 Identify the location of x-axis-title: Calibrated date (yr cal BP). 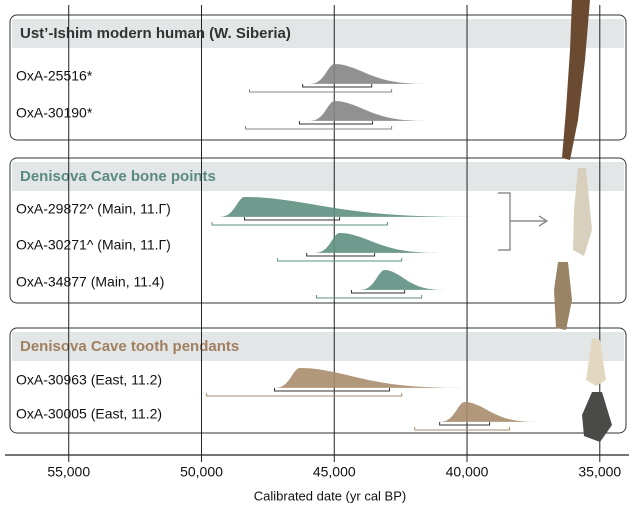
(330, 495).